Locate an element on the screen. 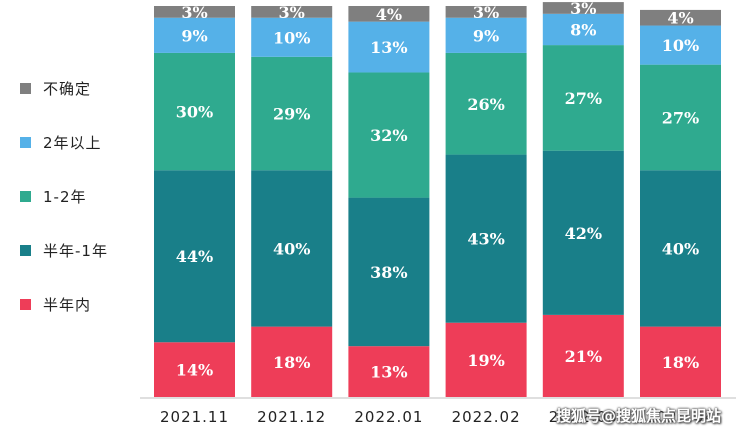 This screenshot has height=439, width=740. x-tick-label: 2021.11 is located at coordinates (194, 417).